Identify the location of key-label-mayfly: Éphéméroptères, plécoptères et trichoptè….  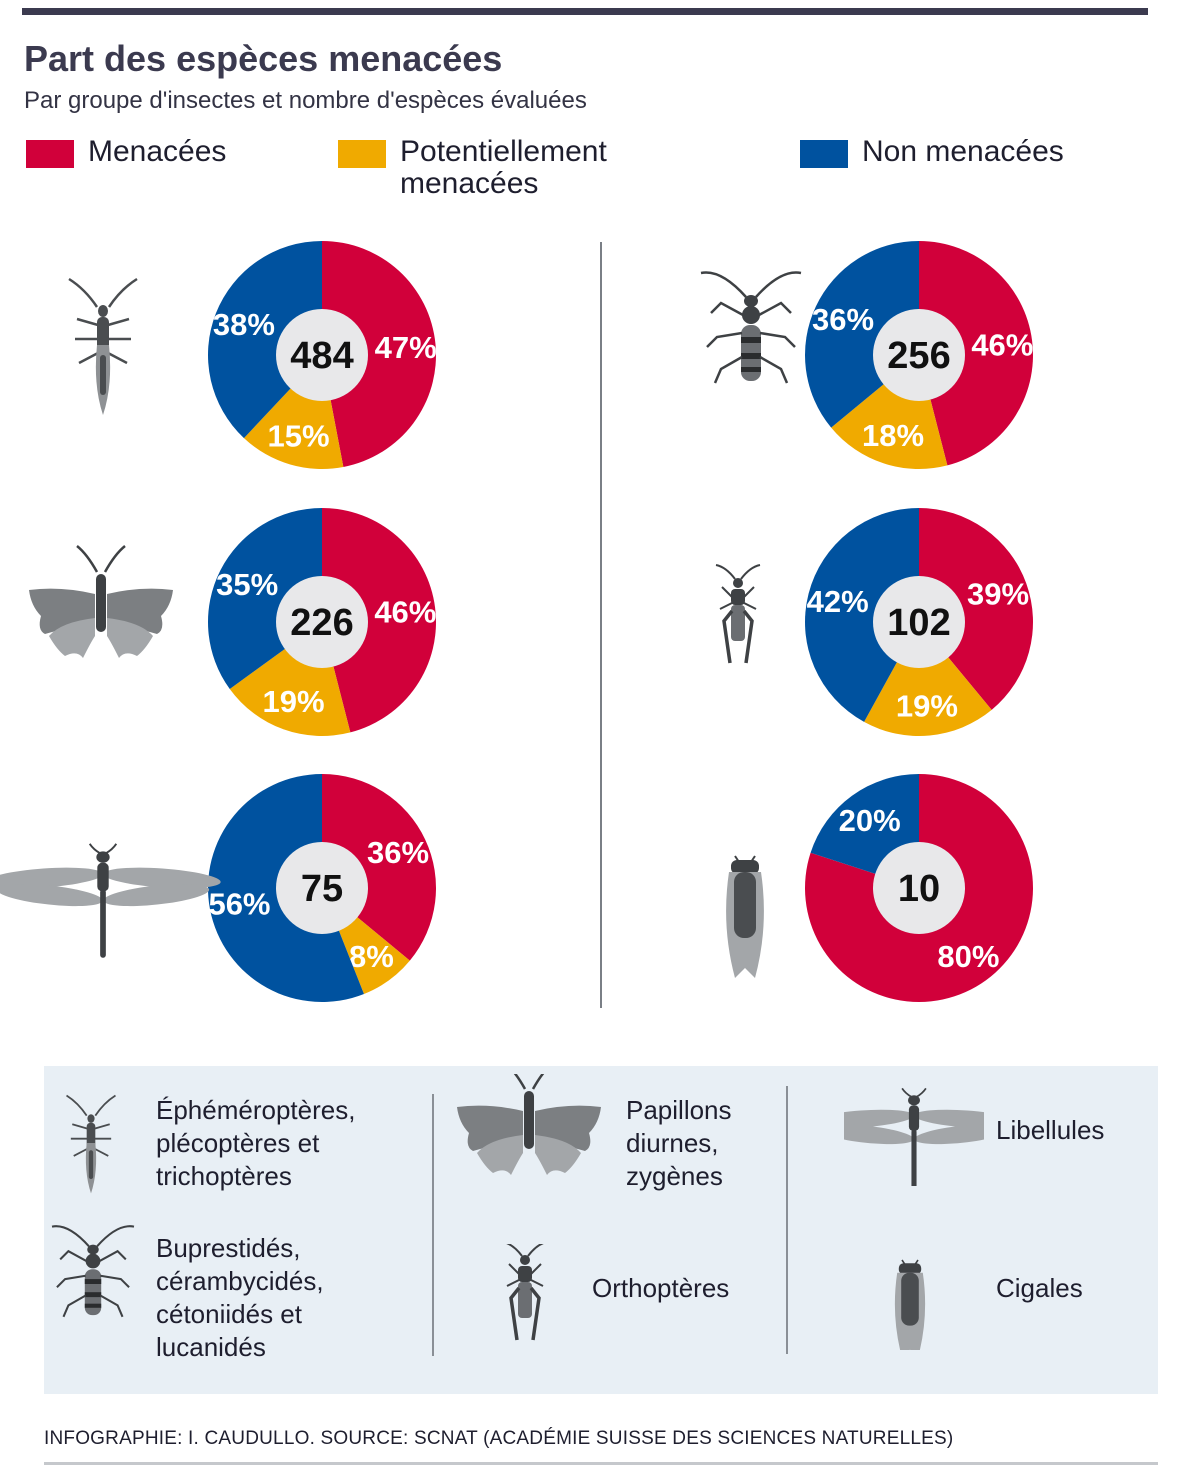
(256, 1143).